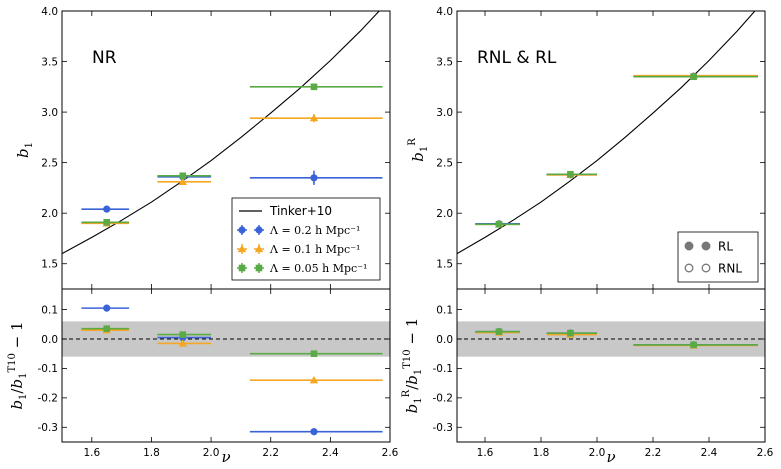 The width and height of the screenshot is (781, 469). Describe the element at coordinates (611, 365) in the screenshot. I see `right-bottom-frame` at that location.